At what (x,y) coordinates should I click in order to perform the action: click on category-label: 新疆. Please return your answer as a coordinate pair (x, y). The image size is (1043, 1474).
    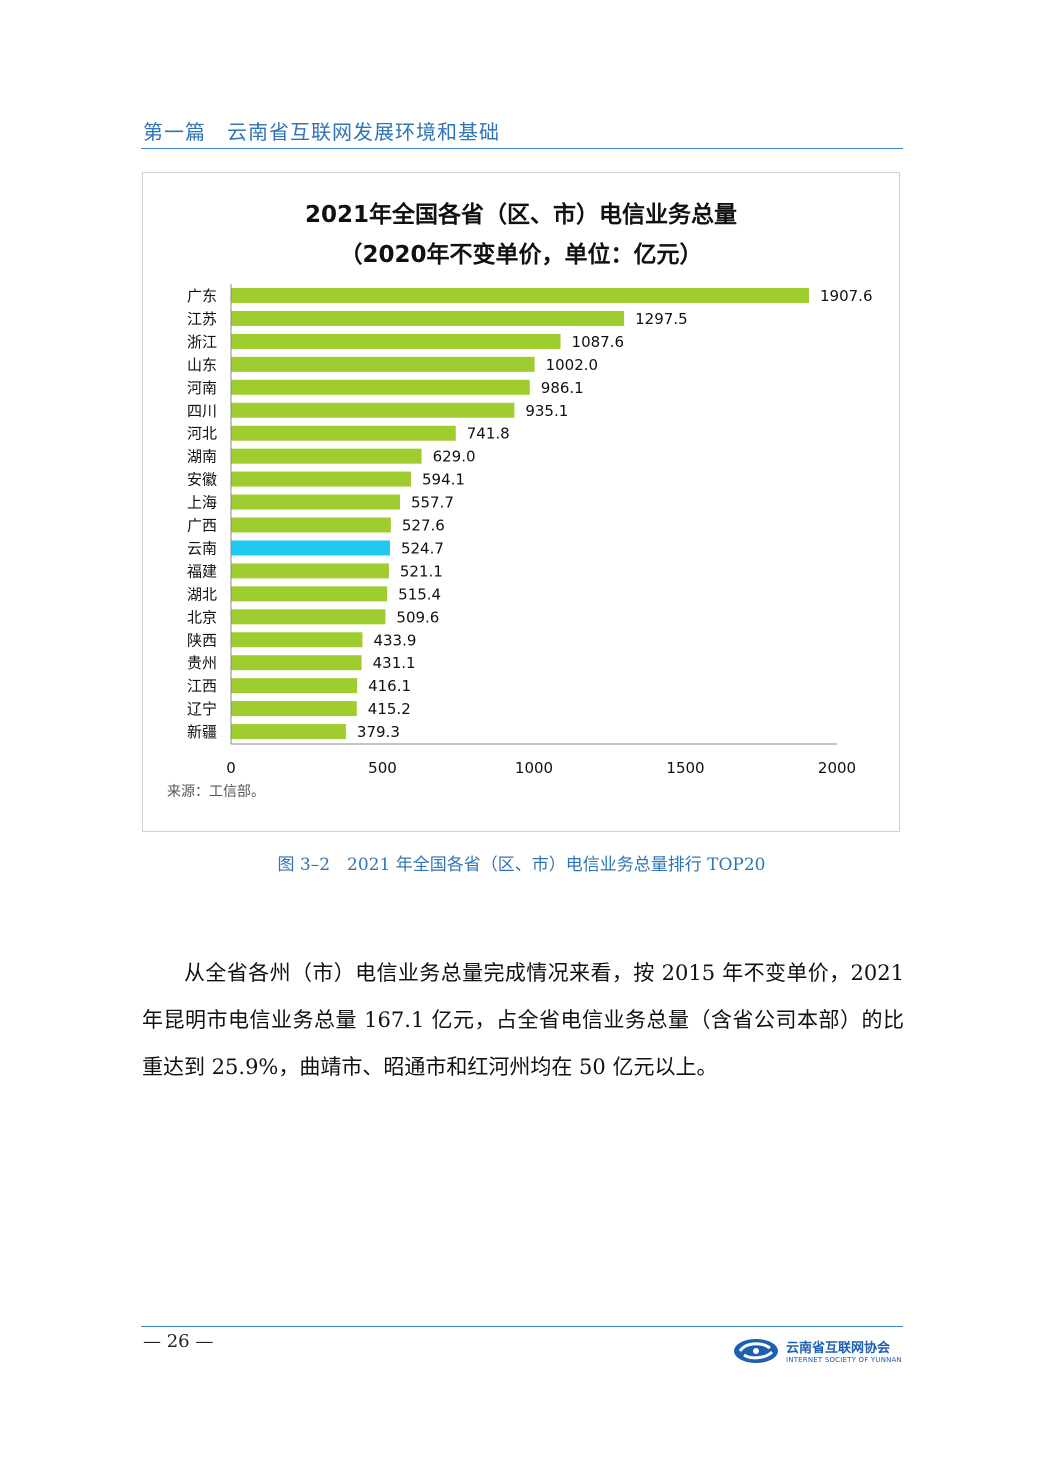
    Looking at the image, I should click on (202, 732).